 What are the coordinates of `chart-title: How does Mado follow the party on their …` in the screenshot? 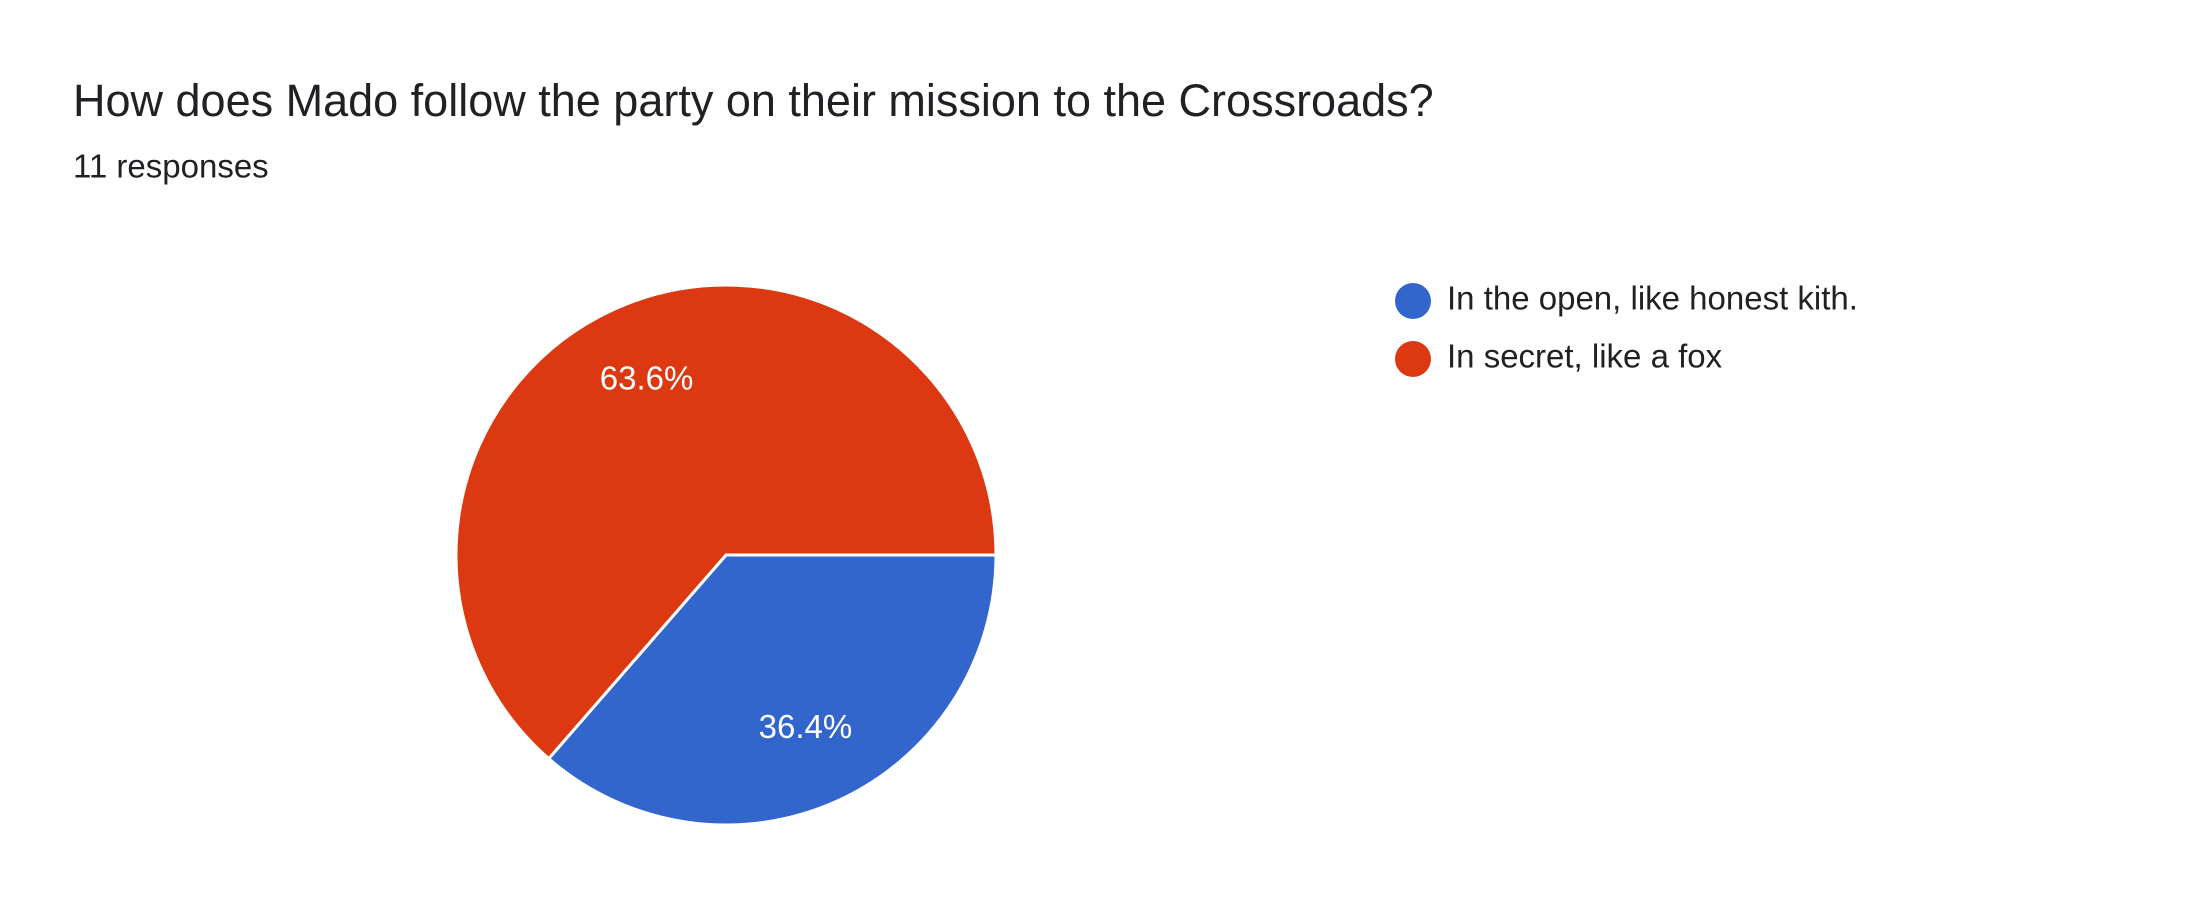 It's located at (753, 100).